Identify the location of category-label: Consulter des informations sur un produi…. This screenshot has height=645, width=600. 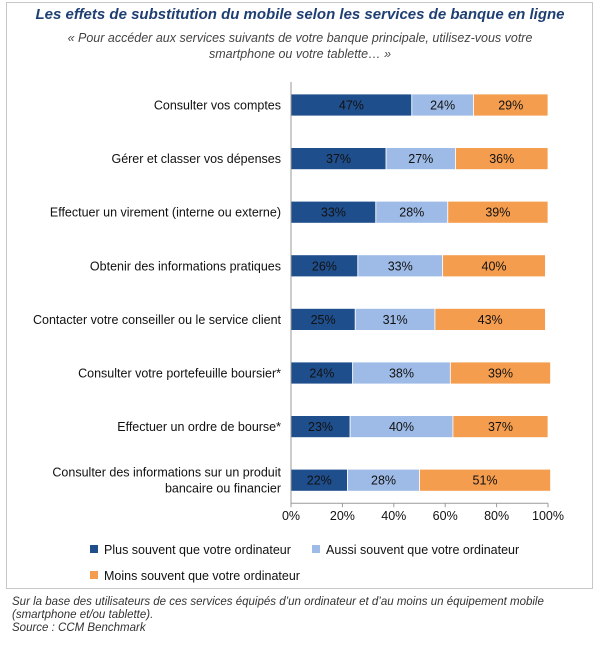
(166, 481).